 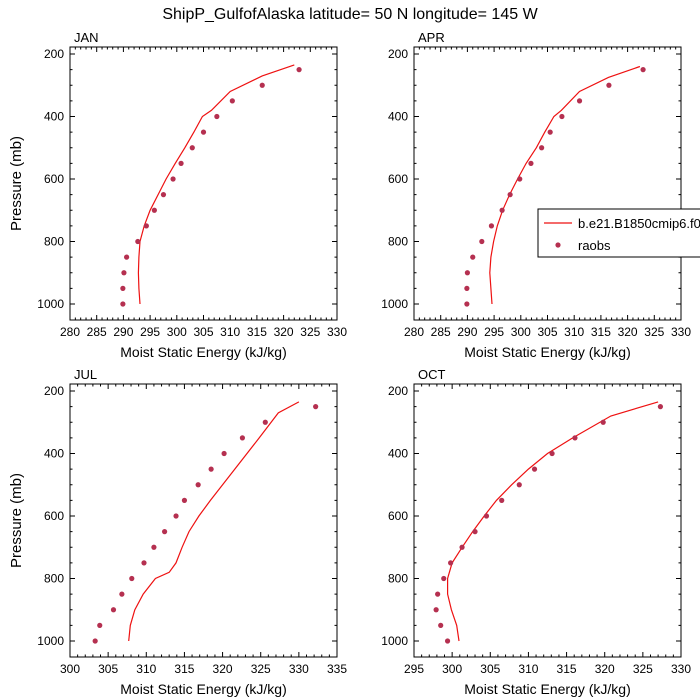 What do you see at coordinates (97, 332) in the screenshot?
I see `x-tick-label: 285` at bounding box center [97, 332].